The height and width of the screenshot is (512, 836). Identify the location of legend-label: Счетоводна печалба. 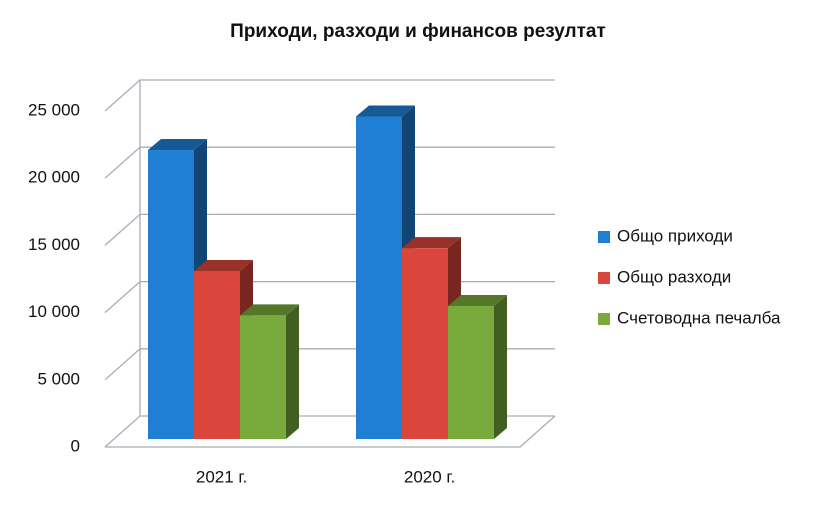
(699, 317).